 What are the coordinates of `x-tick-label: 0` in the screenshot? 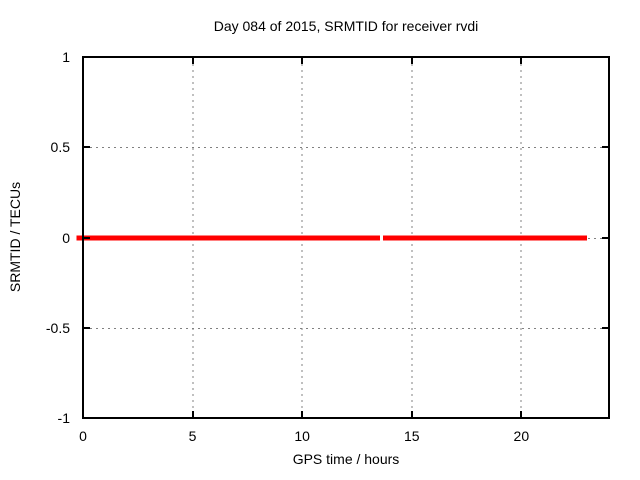 It's located at (83, 436).